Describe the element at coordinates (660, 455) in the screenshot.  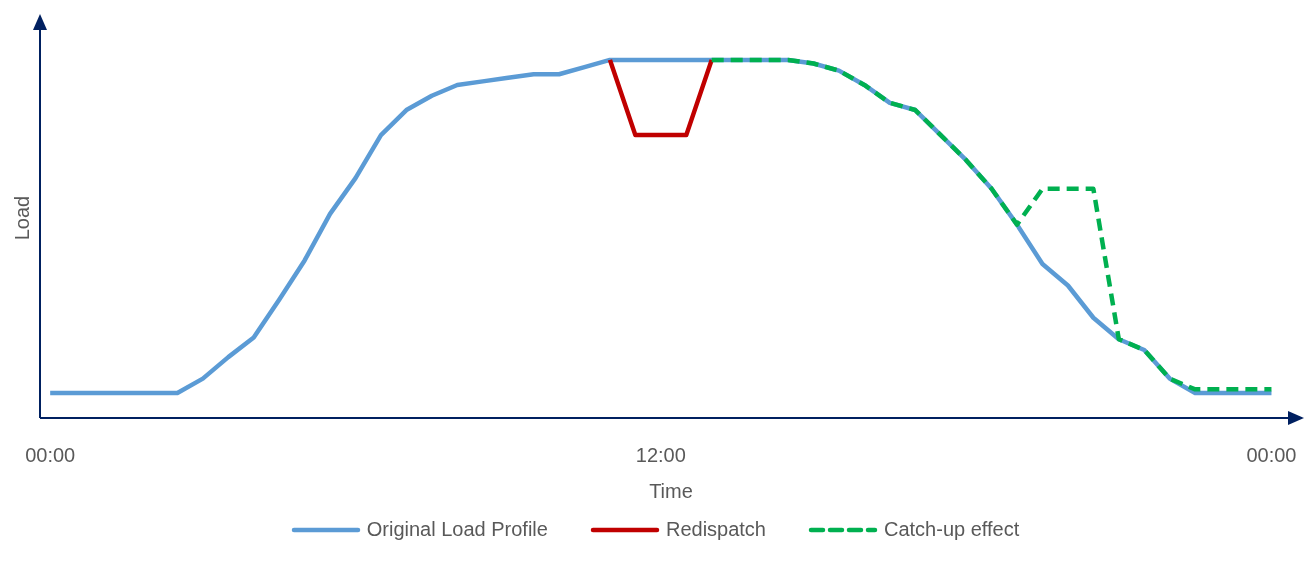
I see `x-tick-label: 12:00` at that location.